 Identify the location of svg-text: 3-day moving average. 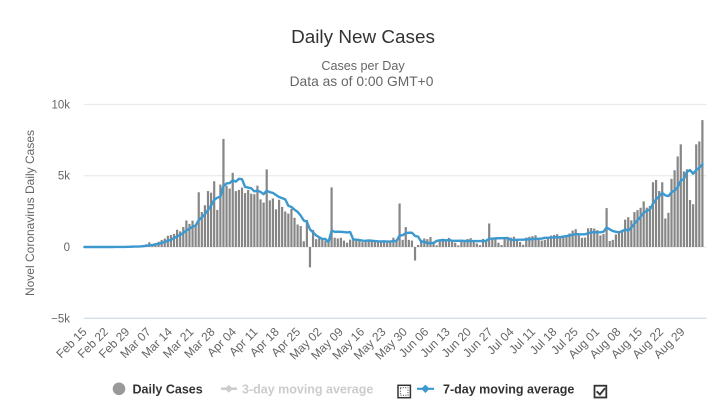
(307, 390).